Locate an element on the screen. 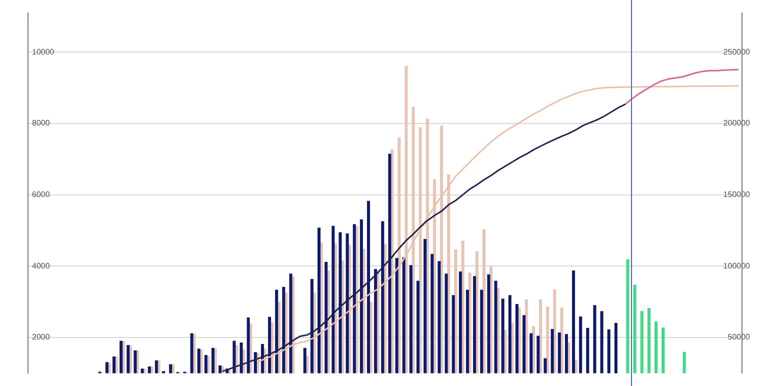 The width and height of the screenshot is (768, 386). y-tick-label: 4000 is located at coordinates (41, 265).